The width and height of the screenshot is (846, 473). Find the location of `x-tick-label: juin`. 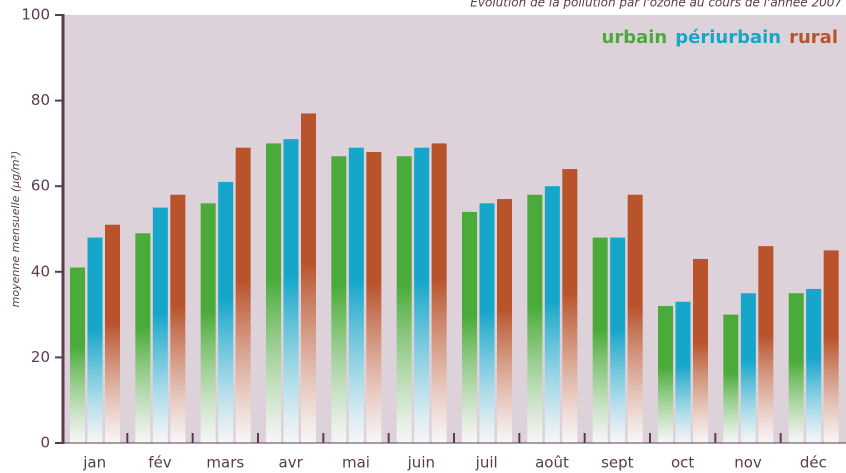

x-tick-label: juin is located at coordinates (421, 463).